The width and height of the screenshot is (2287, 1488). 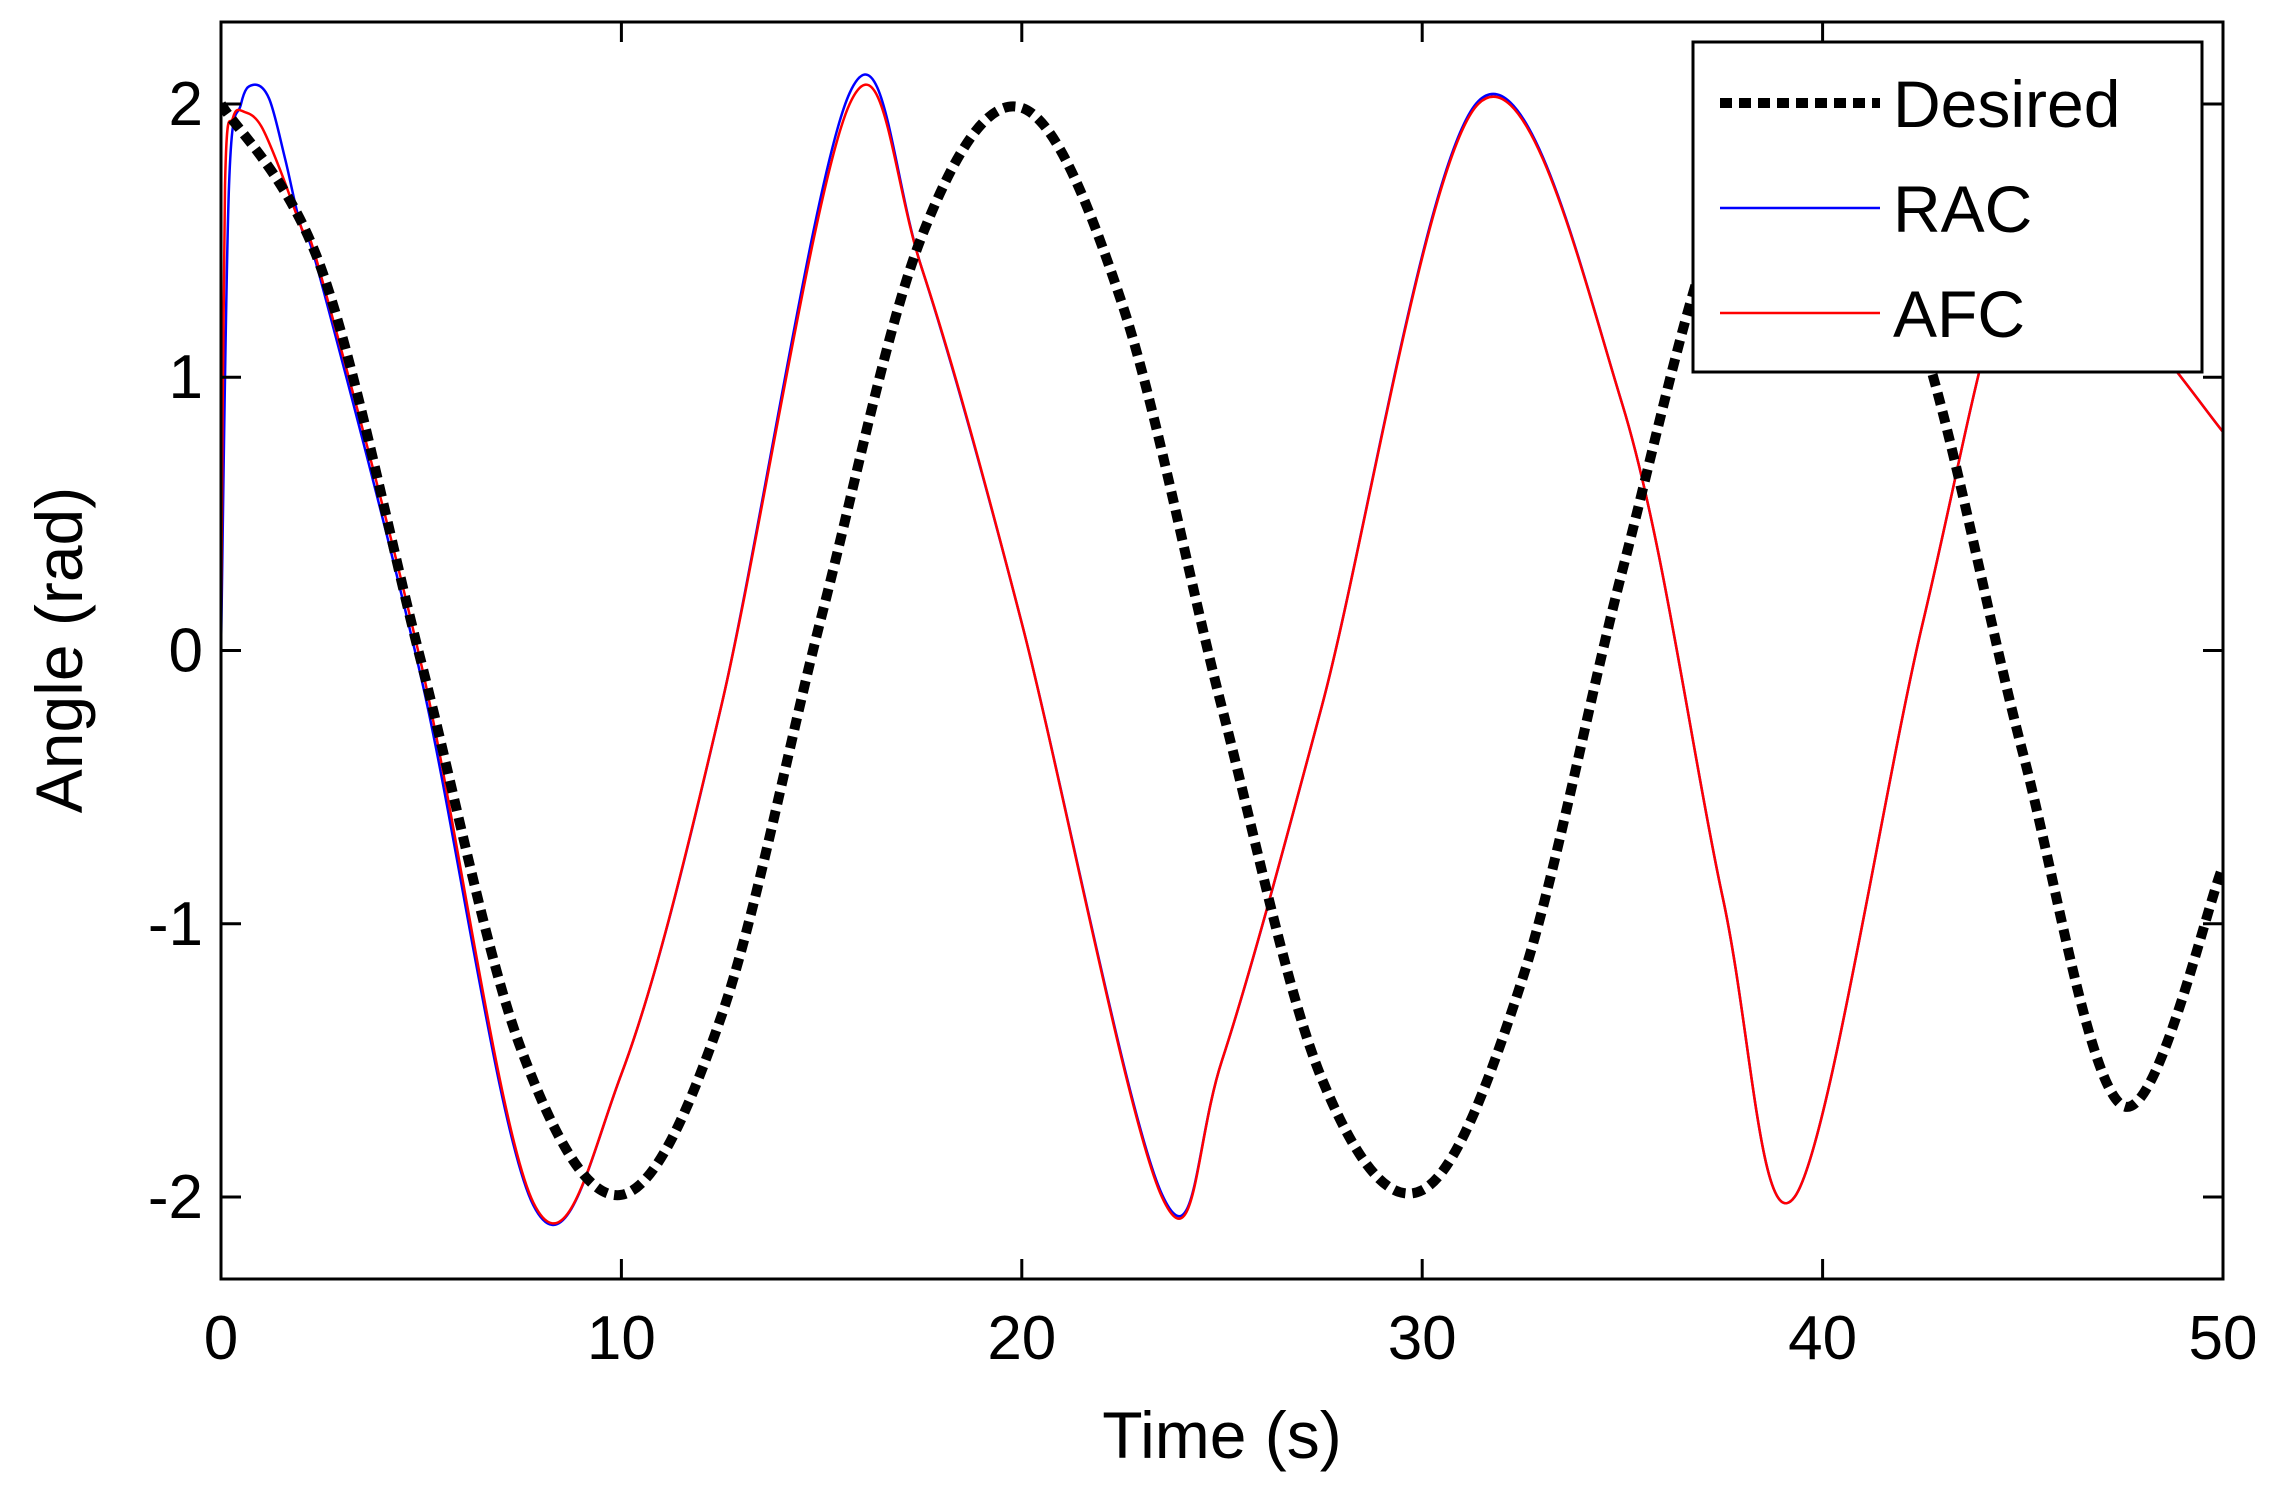 What do you see at coordinates (221, 1338) in the screenshot?
I see `x-tick-label: 0` at bounding box center [221, 1338].